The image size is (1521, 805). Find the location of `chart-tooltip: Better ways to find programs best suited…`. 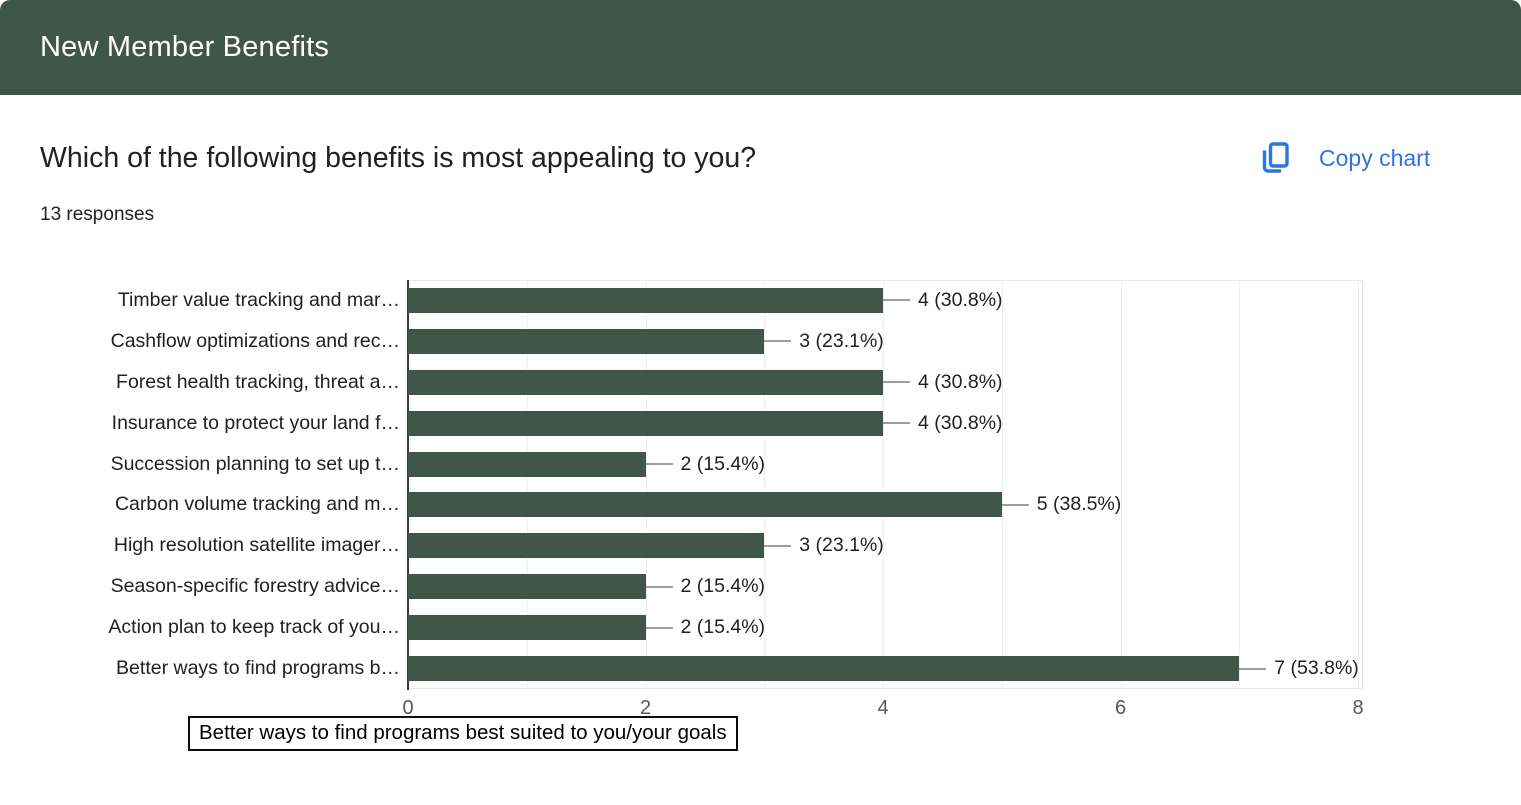

chart-tooltip: Better ways to find programs best suited… is located at coordinates (463, 733).